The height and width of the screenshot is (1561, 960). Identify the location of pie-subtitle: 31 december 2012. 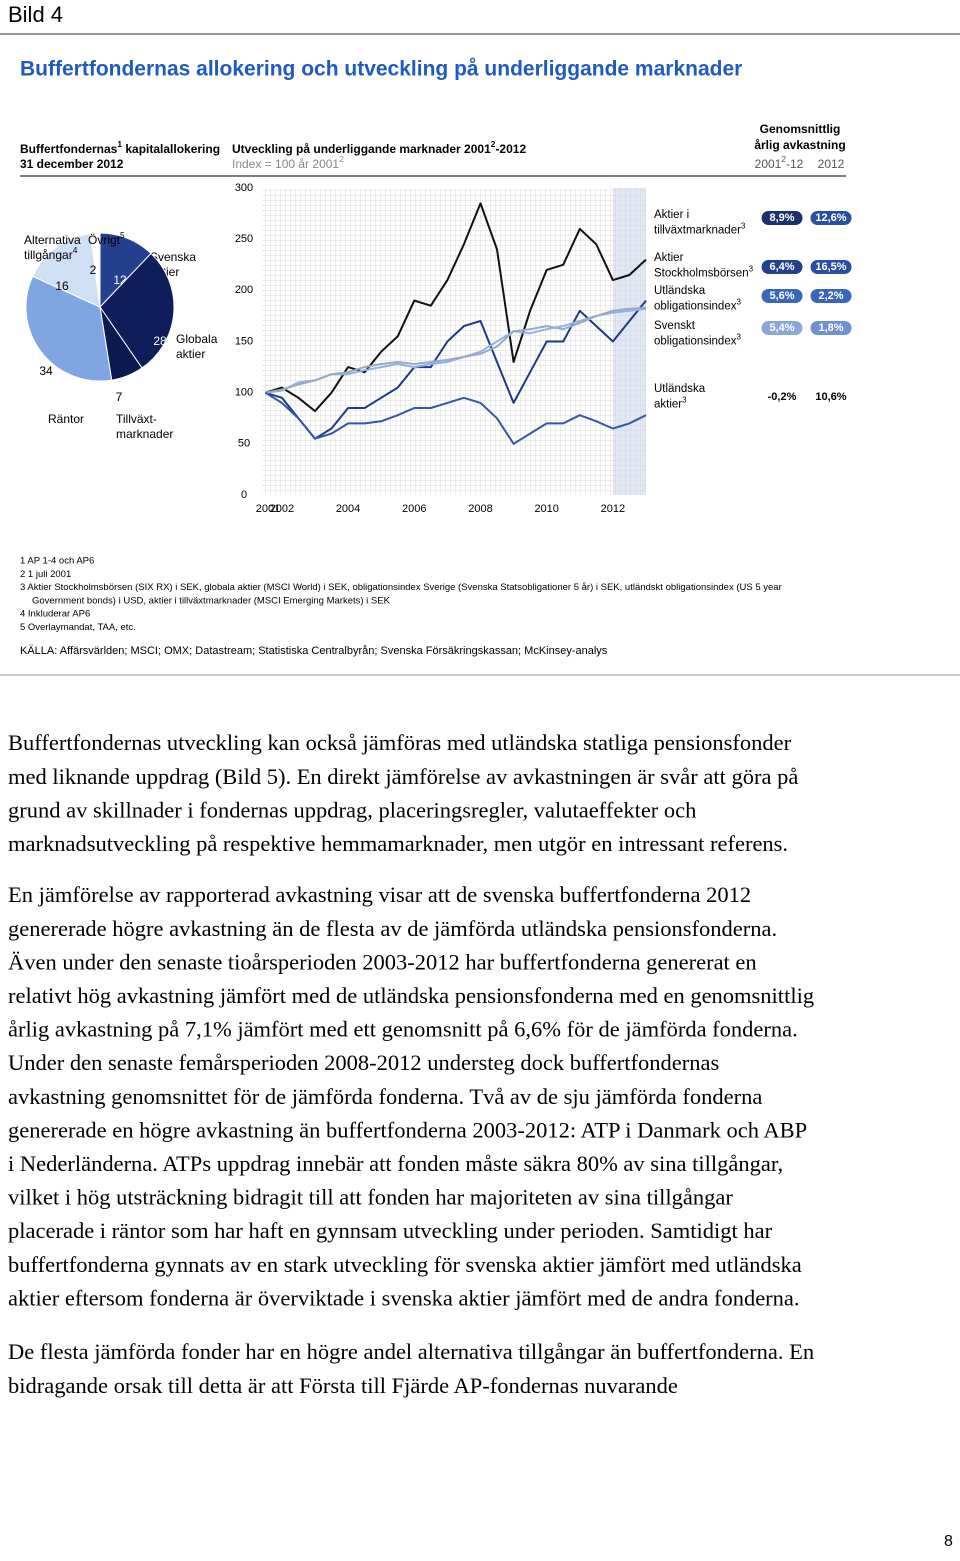
(72, 164).